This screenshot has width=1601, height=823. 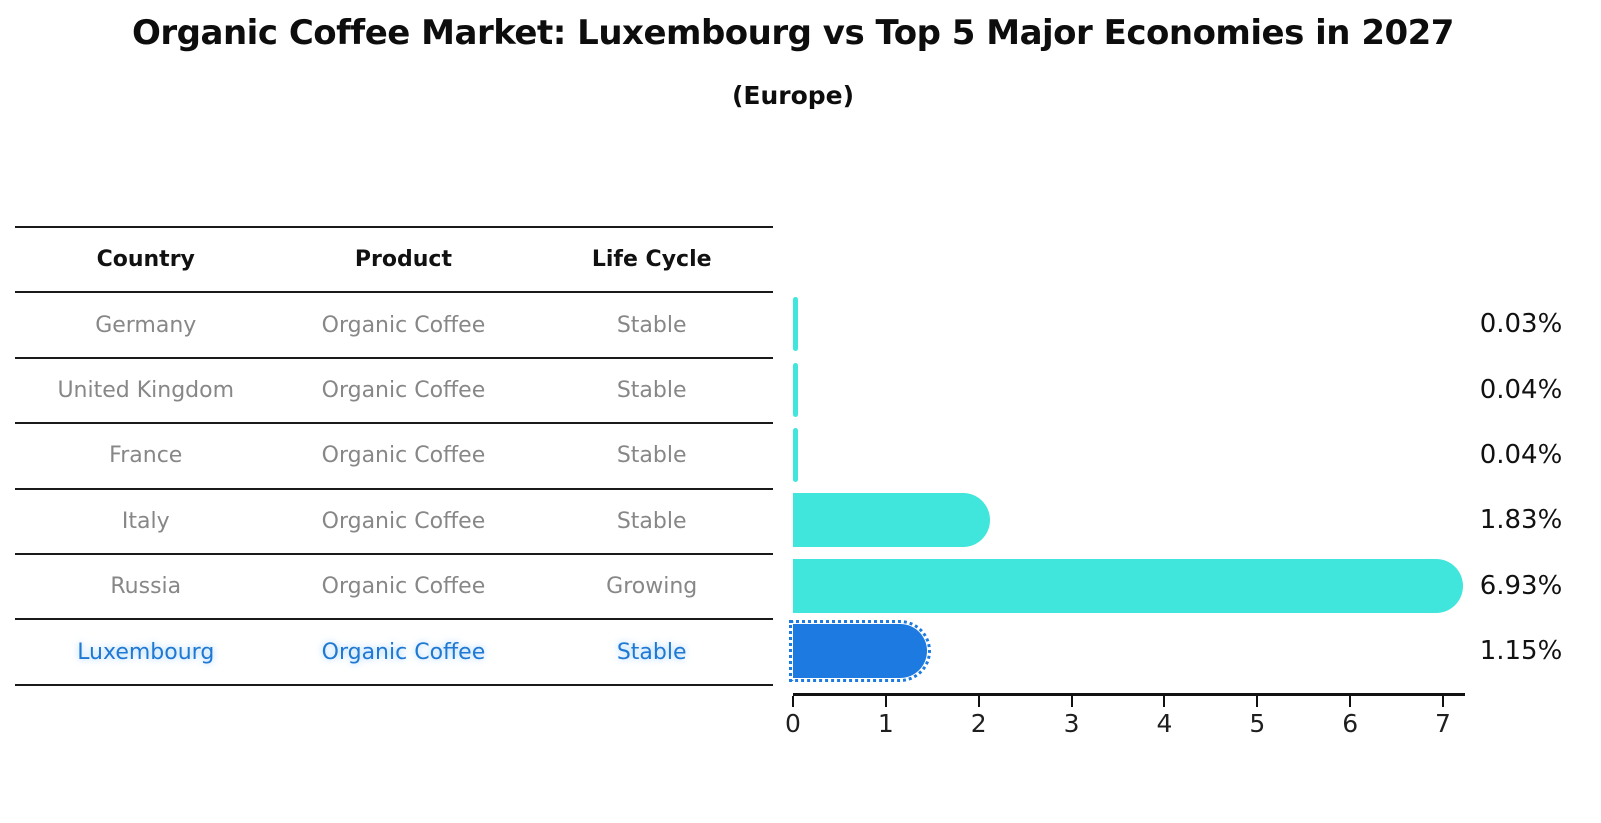 I want to click on bar-value-label: 1.83%, so click(x=1521, y=520).